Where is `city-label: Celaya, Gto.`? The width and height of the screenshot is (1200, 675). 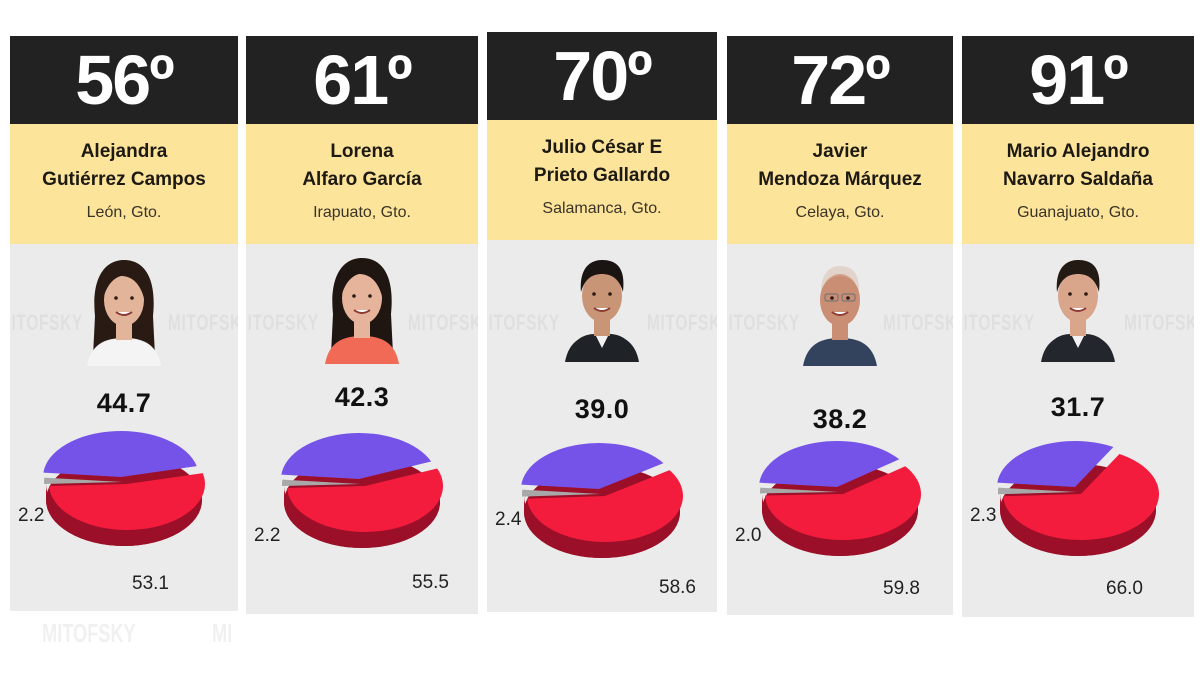 city-label: Celaya, Gto. is located at coordinates (840, 212).